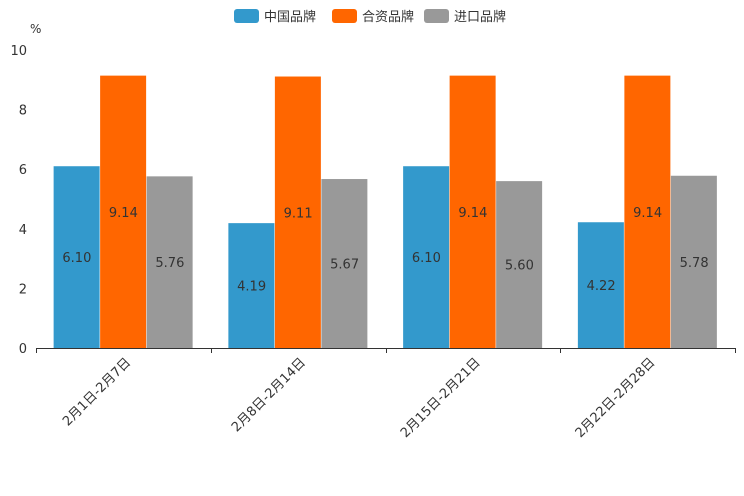  Describe the element at coordinates (23, 230) in the screenshot. I see `y-tick-label: 4` at that location.